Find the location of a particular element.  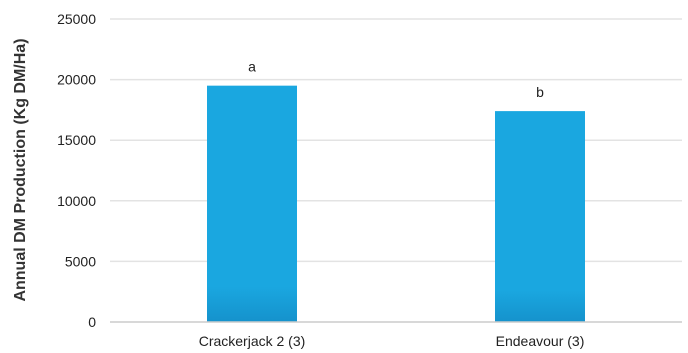

y-tick-label: 10000 is located at coordinates (76, 201).